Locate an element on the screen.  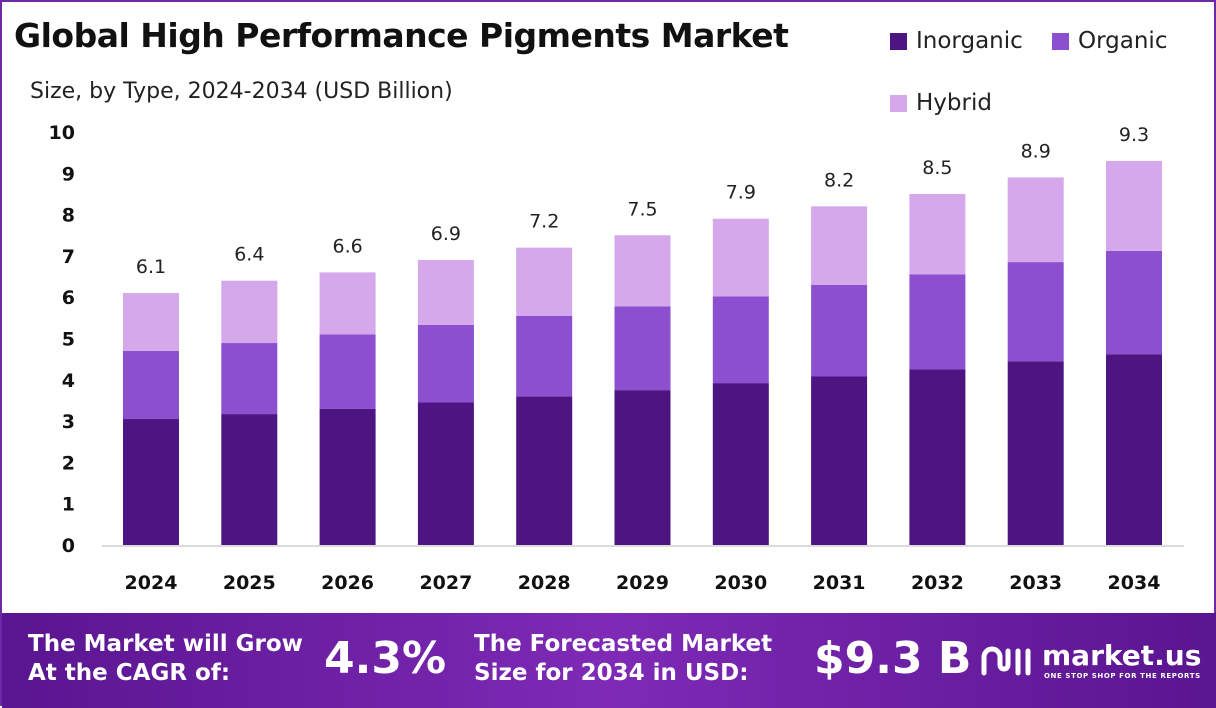
brand-name: market.us is located at coordinates (1122, 655).